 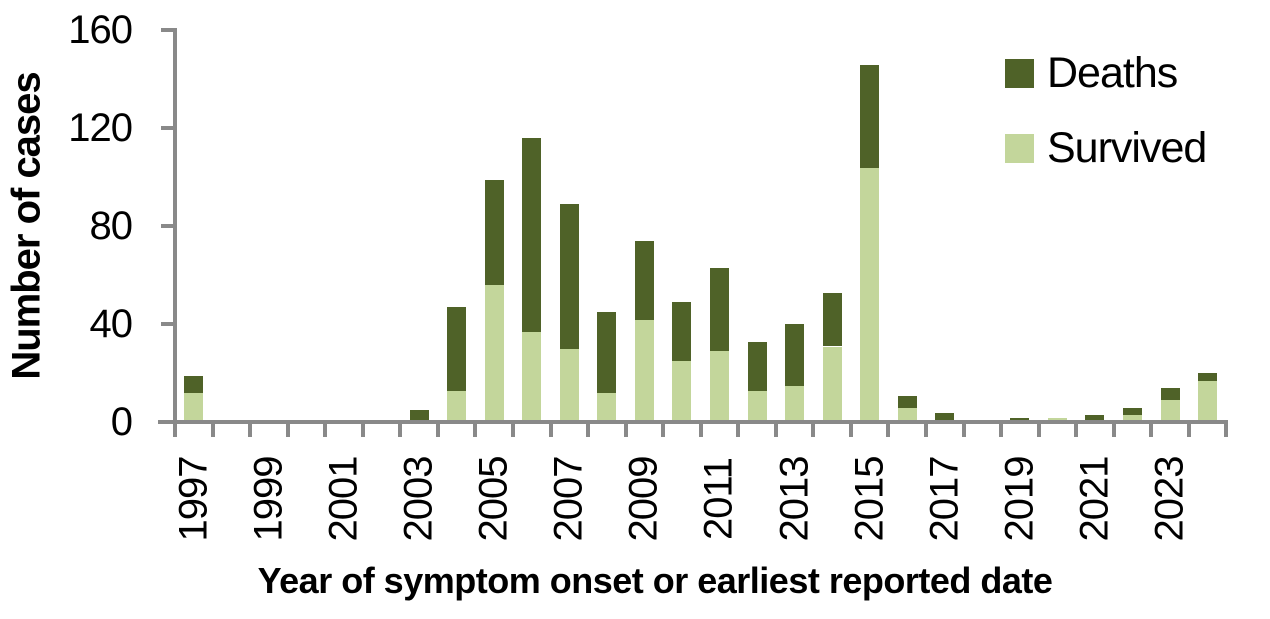 What do you see at coordinates (1170, 394) in the screenshot?
I see `bar-deaths-2023` at bounding box center [1170, 394].